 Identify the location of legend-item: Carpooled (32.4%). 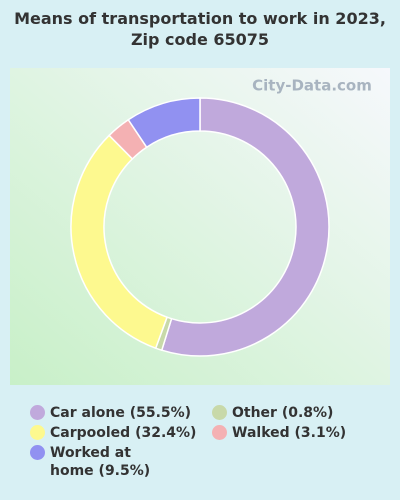
(113, 433).